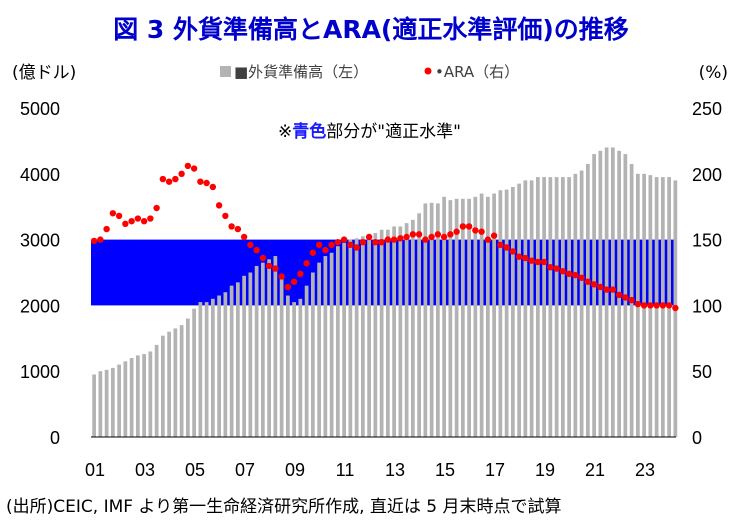  I want to click on right-tick-label: 0, so click(697, 438).